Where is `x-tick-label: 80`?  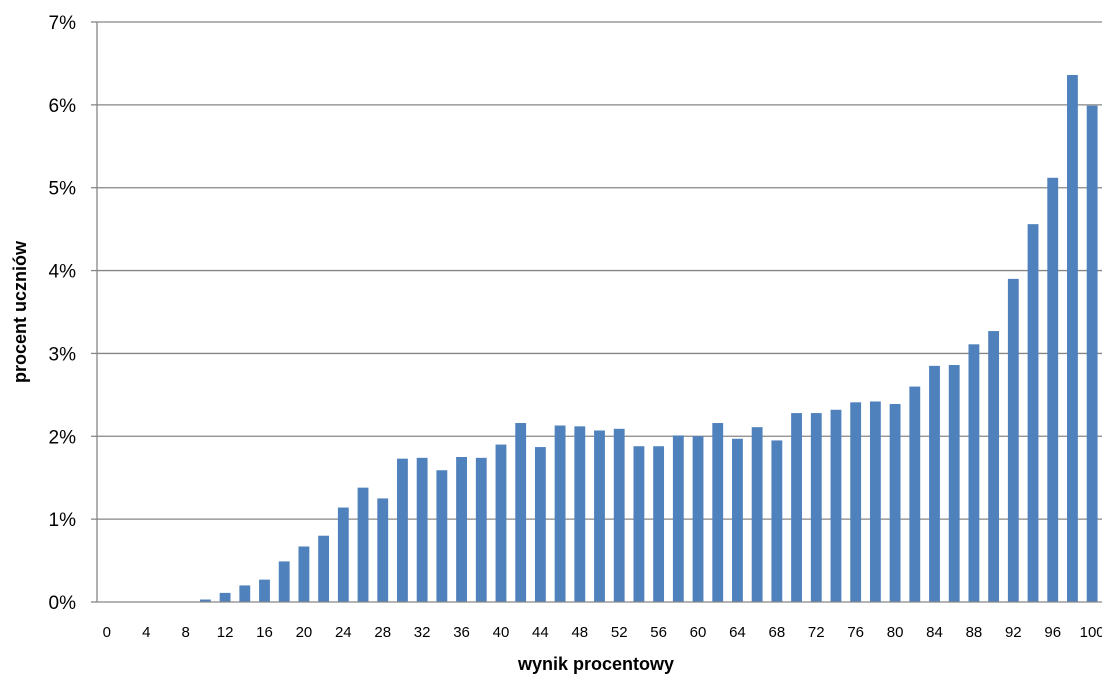
x-tick-label: 80 is located at coordinates (895, 632).